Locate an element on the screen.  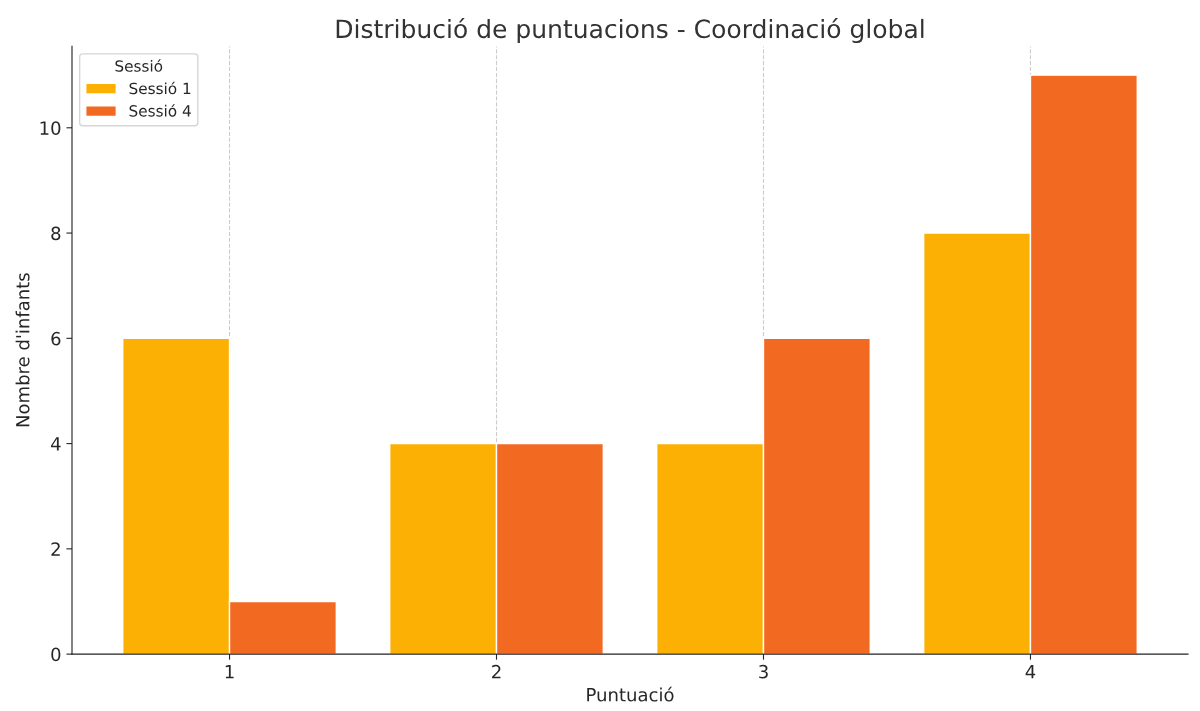
y-tick-label: 10 is located at coordinates (50, 128).